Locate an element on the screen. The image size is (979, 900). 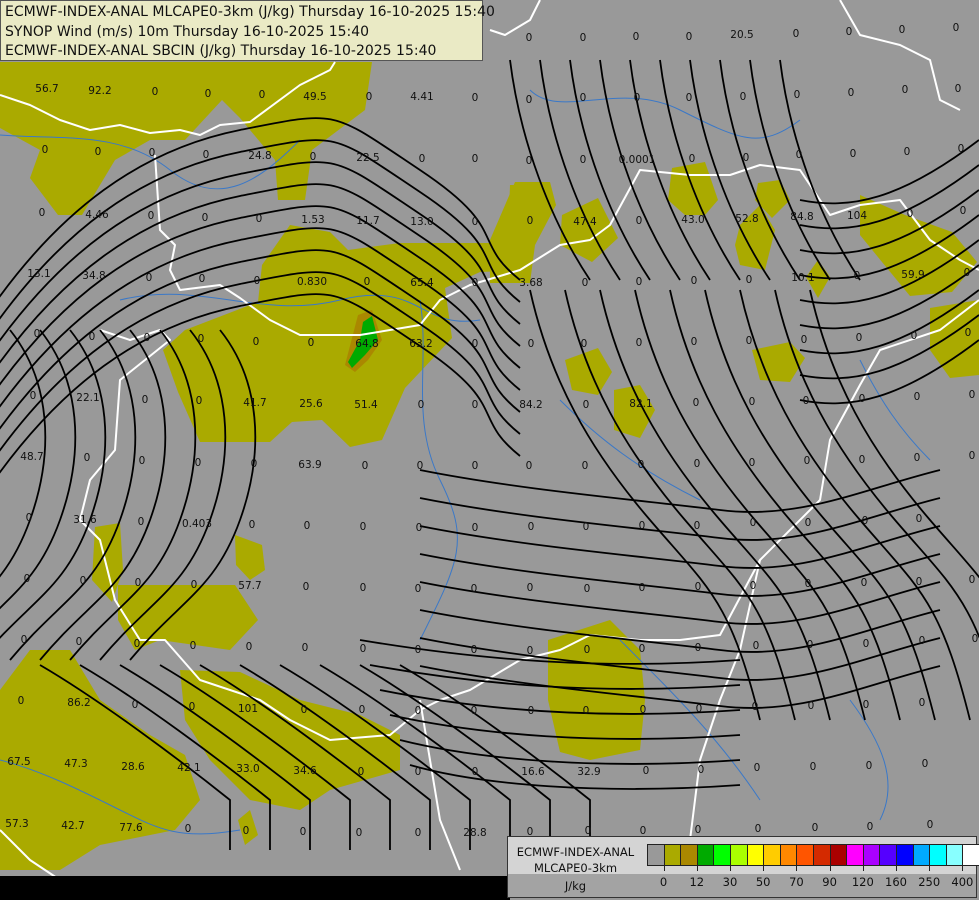
station-value: 22.5 is located at coordinates (367, 158).